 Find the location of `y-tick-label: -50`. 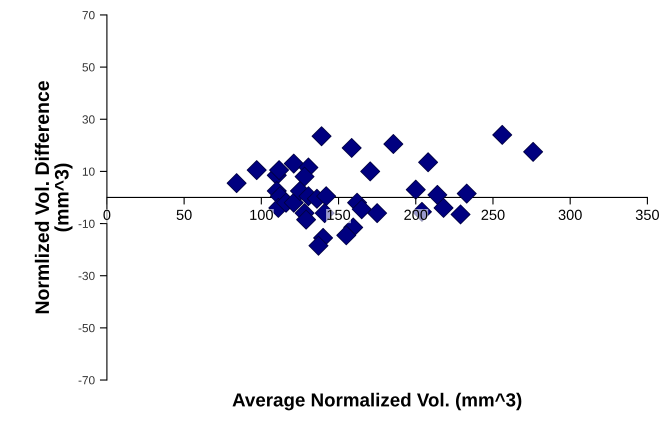

y-tick-label: -50 is located at coordinates (86, 328).